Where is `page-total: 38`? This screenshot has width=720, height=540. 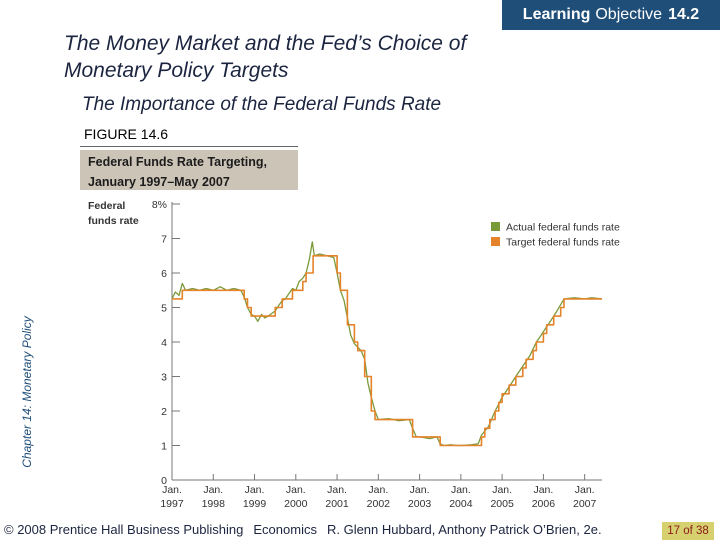
page-total: 38 is located at coordinates (702, 531).